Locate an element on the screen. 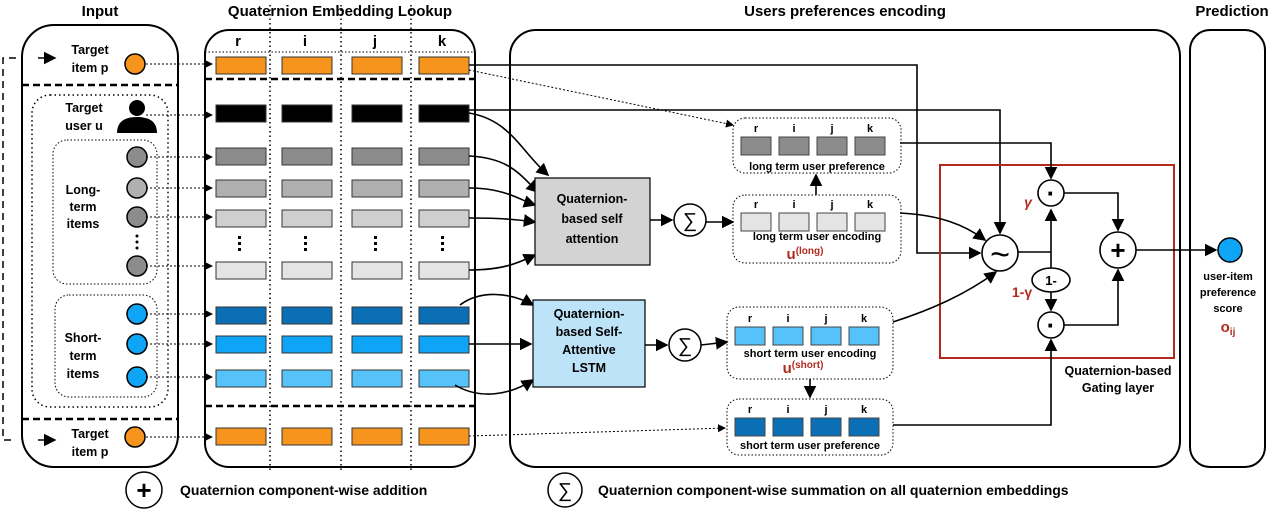  heading-encoding: Users preferences encoding is located at coordinates (845, 11).